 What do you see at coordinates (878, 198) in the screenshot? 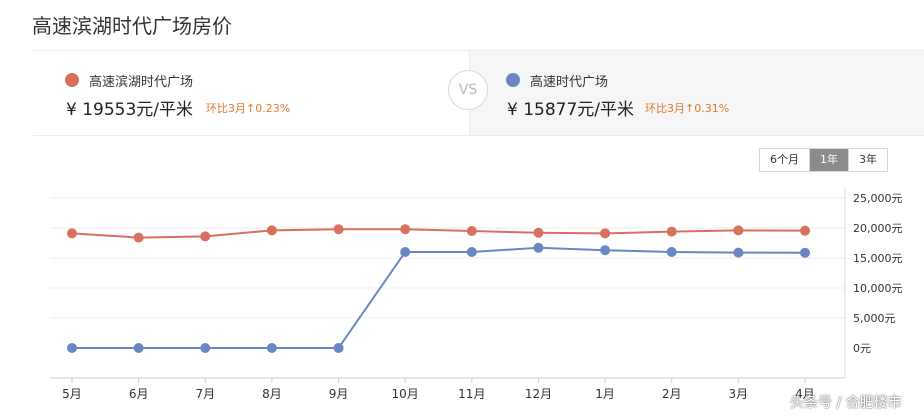
I see `y-tick-label: 25,000元` at bounding box center [878, 198].